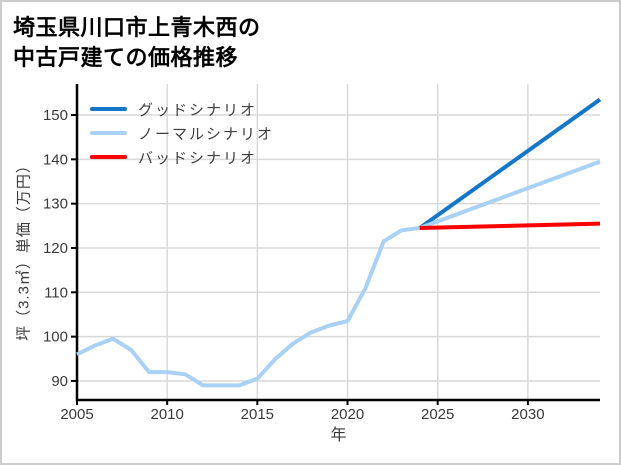 Image resolution: width=621 pixels, height=465 pixels. I want to click on y-tick-label: 120, so click(55, 248).